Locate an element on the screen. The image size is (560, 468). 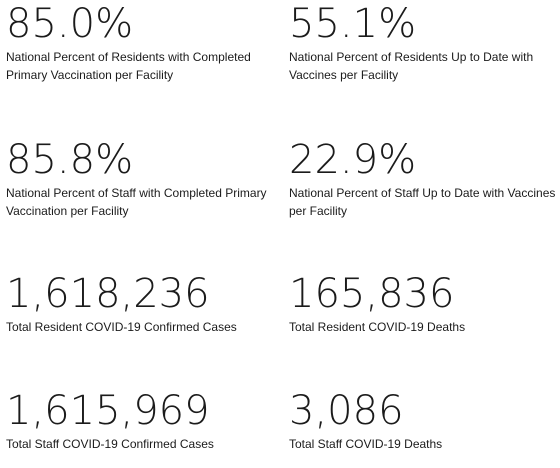
stat-label: Total Resident COVID-19 Deaths is located at coordinates (377, 327).